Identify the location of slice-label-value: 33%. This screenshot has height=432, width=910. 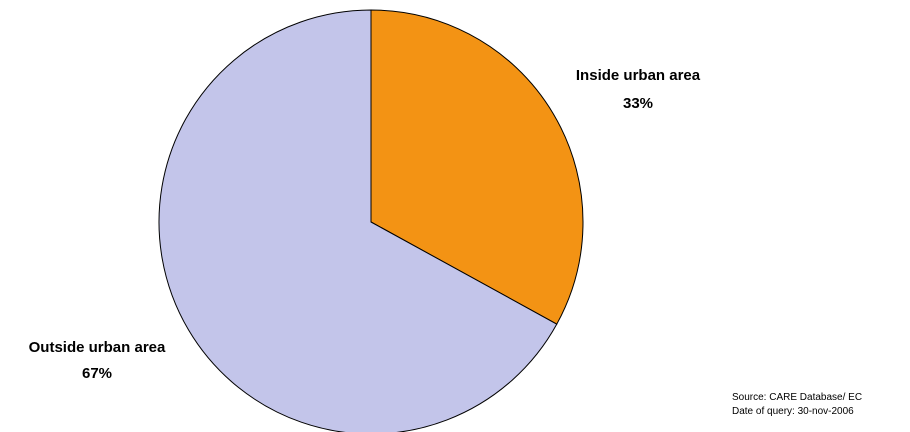
(638, 103).